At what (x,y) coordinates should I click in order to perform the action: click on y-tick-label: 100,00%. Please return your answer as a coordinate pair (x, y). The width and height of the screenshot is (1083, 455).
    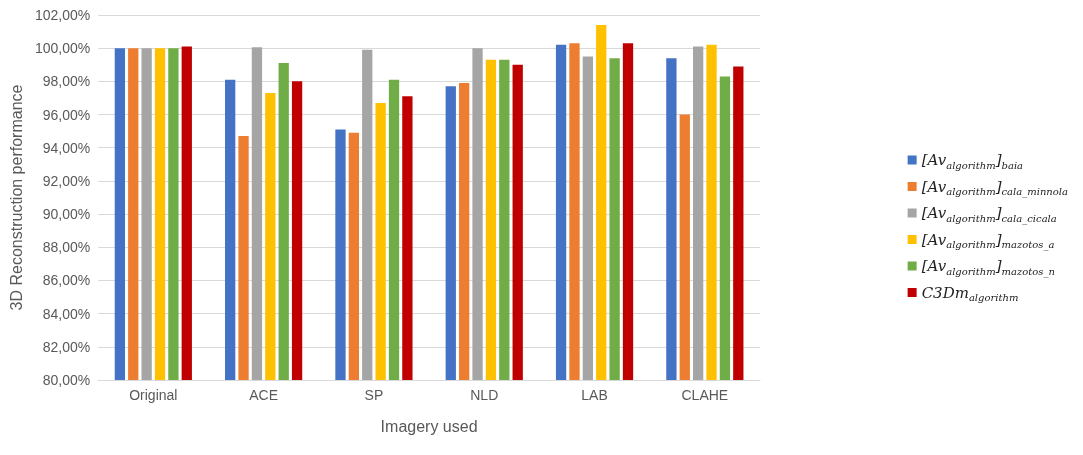
    Looking at the image, I should click on (62, 48).